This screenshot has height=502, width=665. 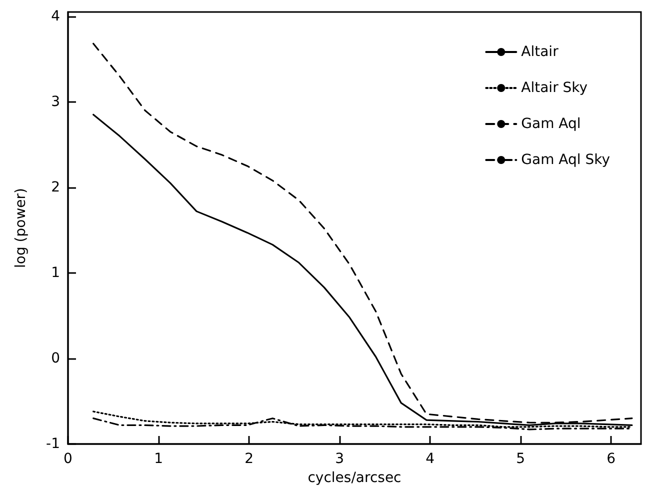 I want to click on y-tick-label: 3, so click(x=55, y=102).